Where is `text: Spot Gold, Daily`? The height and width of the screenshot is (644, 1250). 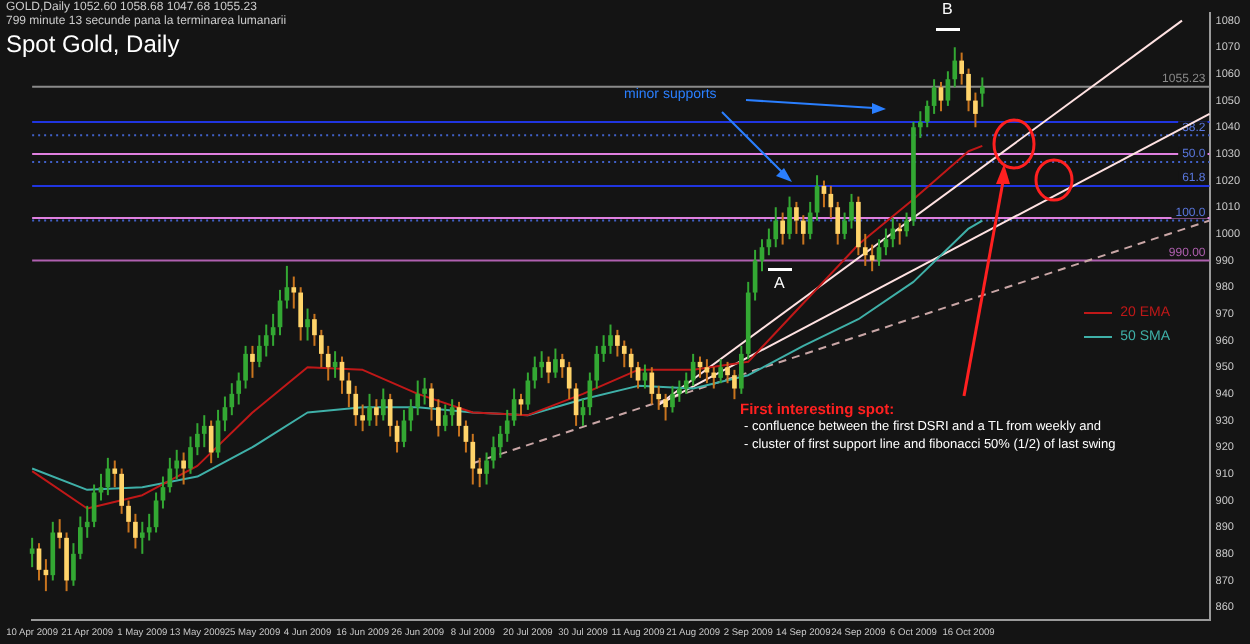
text: Spot Gold, Daily is located at coordinates (93, 44).